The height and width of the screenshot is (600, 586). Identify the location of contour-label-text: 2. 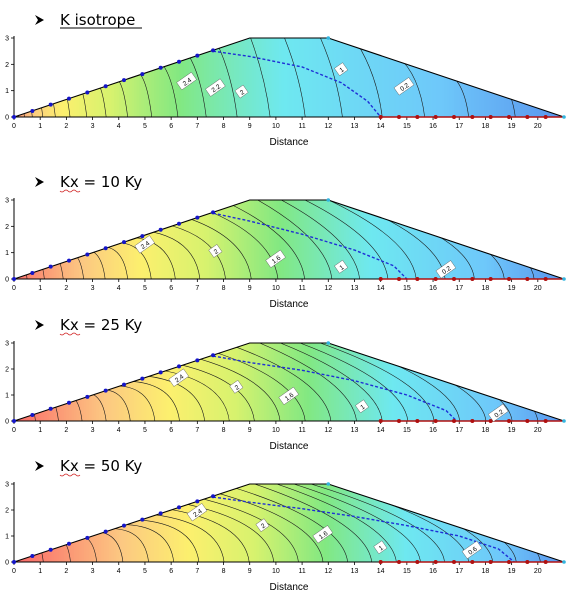
(216, 252).